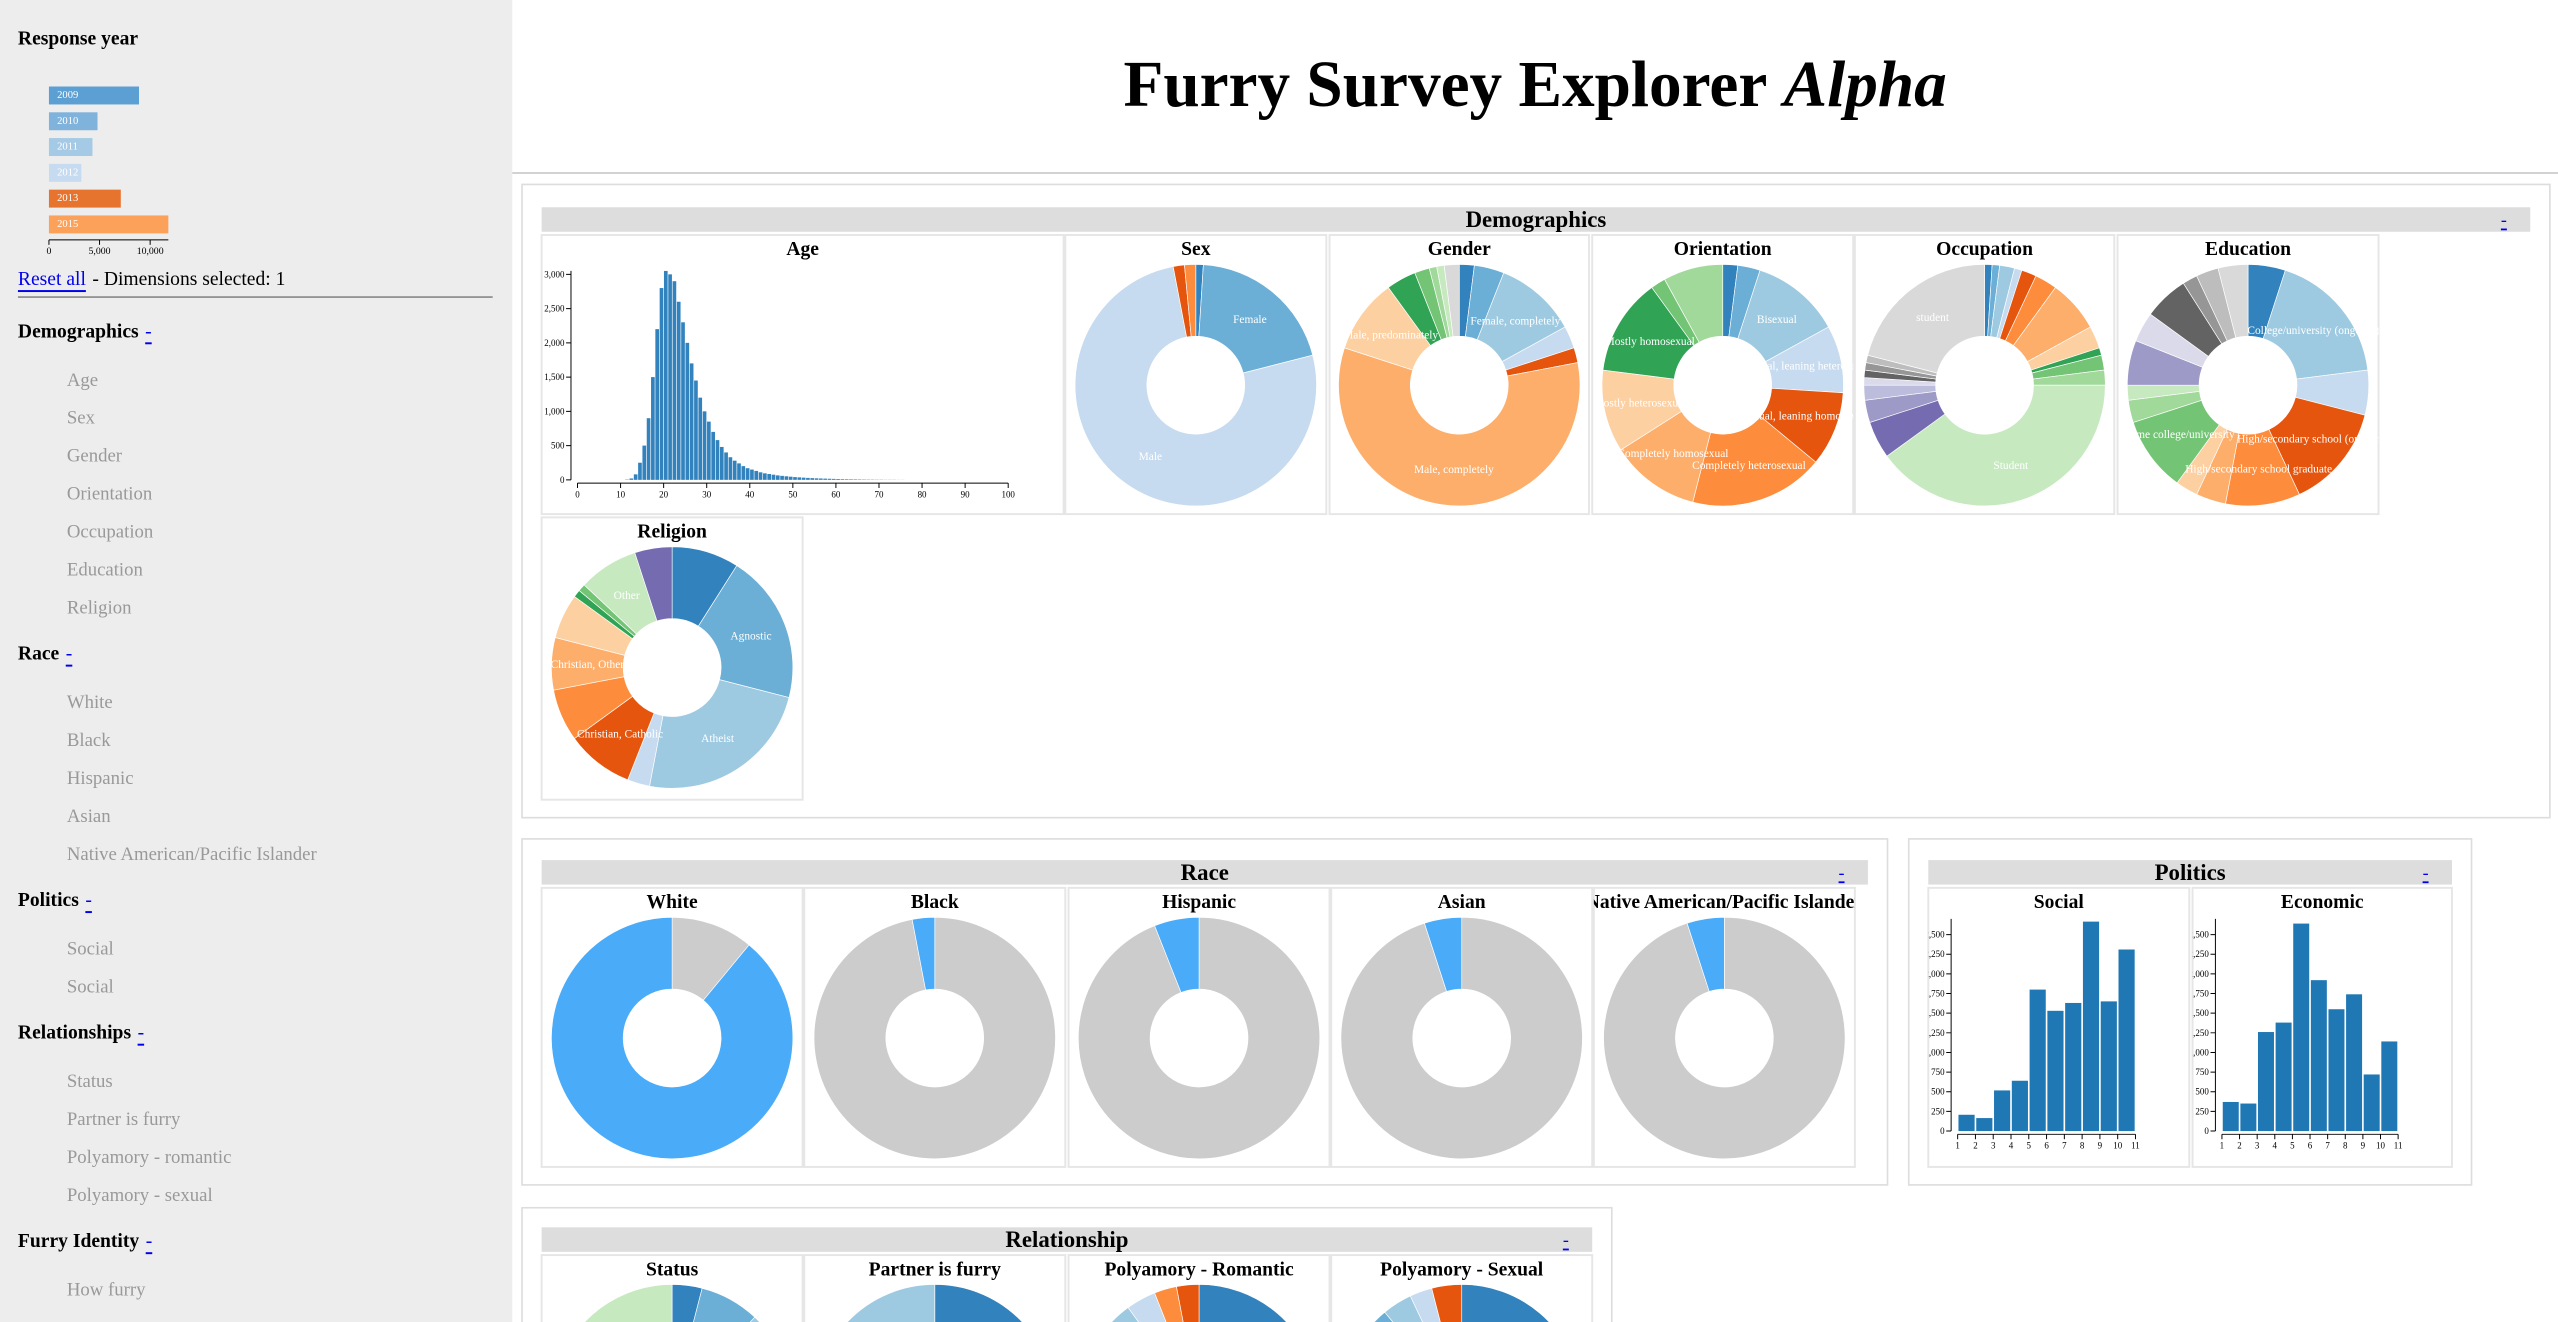 The height and width of the screenshot is (1322, 2558). What do you see at coordinates (140, 1195) in the screenshot?
I see `dimension-item: Polyamory - sexual` at bounding box center [140, 1195].